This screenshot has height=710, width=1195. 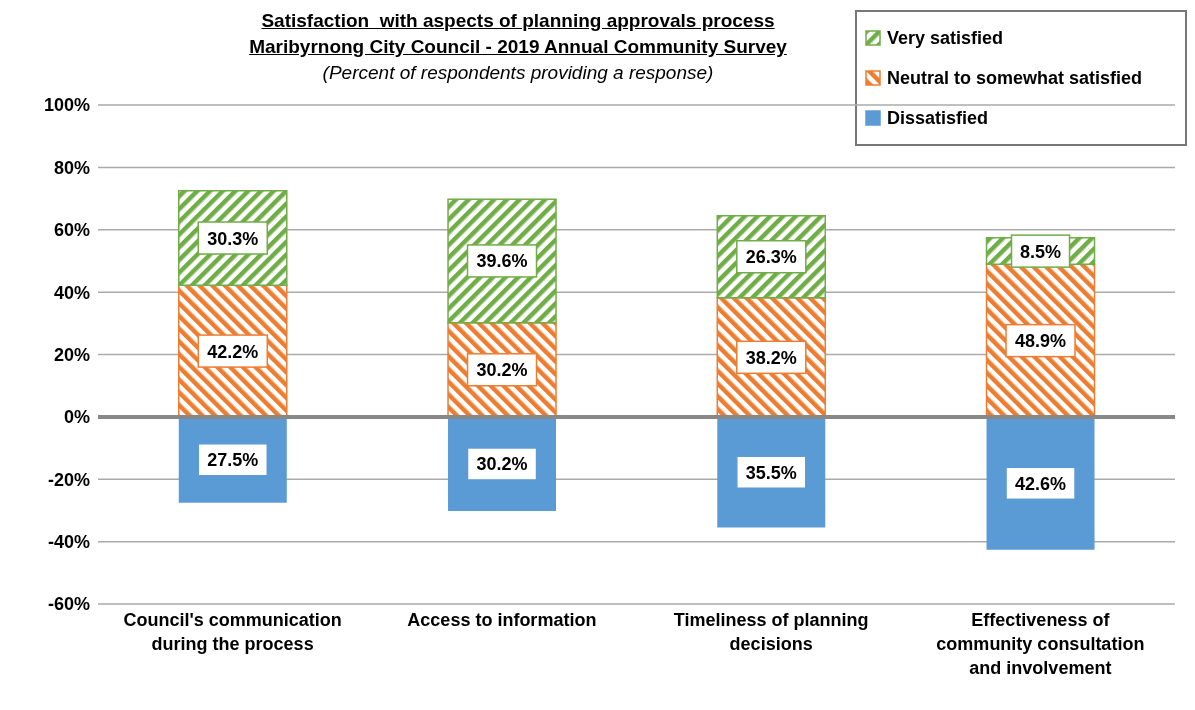 I want to click on x-tick-label: Timeliness of planning decisions, so click(x=771, y=632).